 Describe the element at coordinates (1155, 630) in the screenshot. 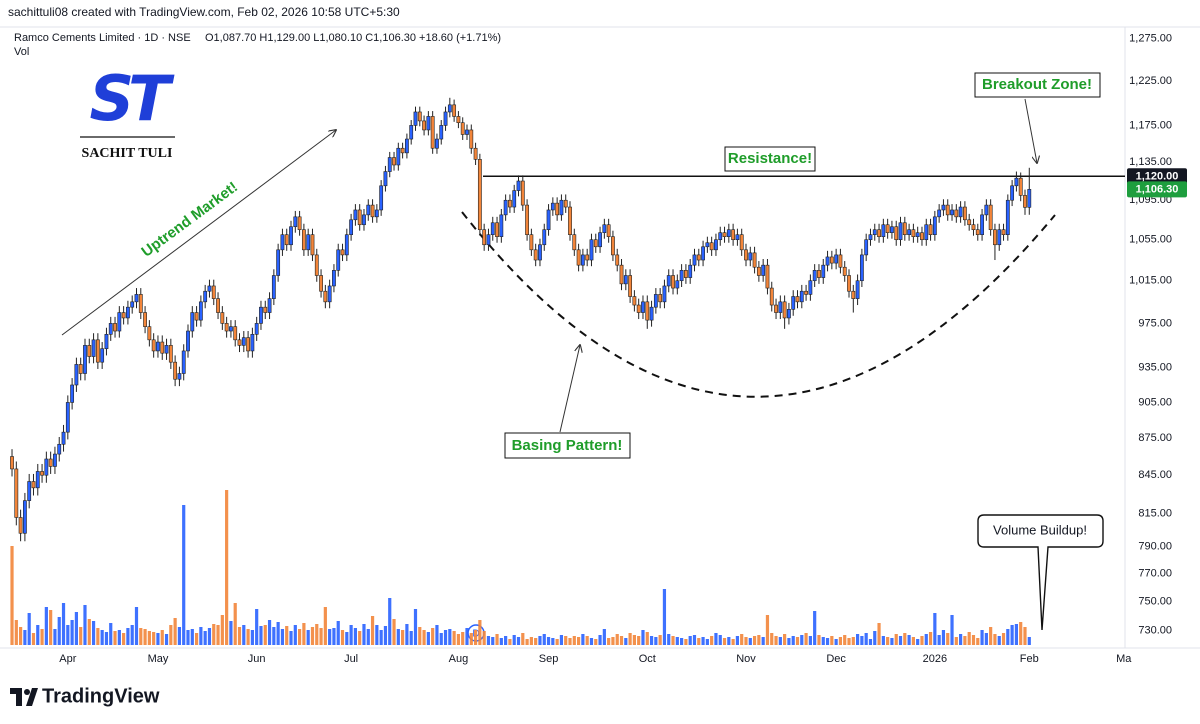

I see `y-tick-label: 730.00` at that location.